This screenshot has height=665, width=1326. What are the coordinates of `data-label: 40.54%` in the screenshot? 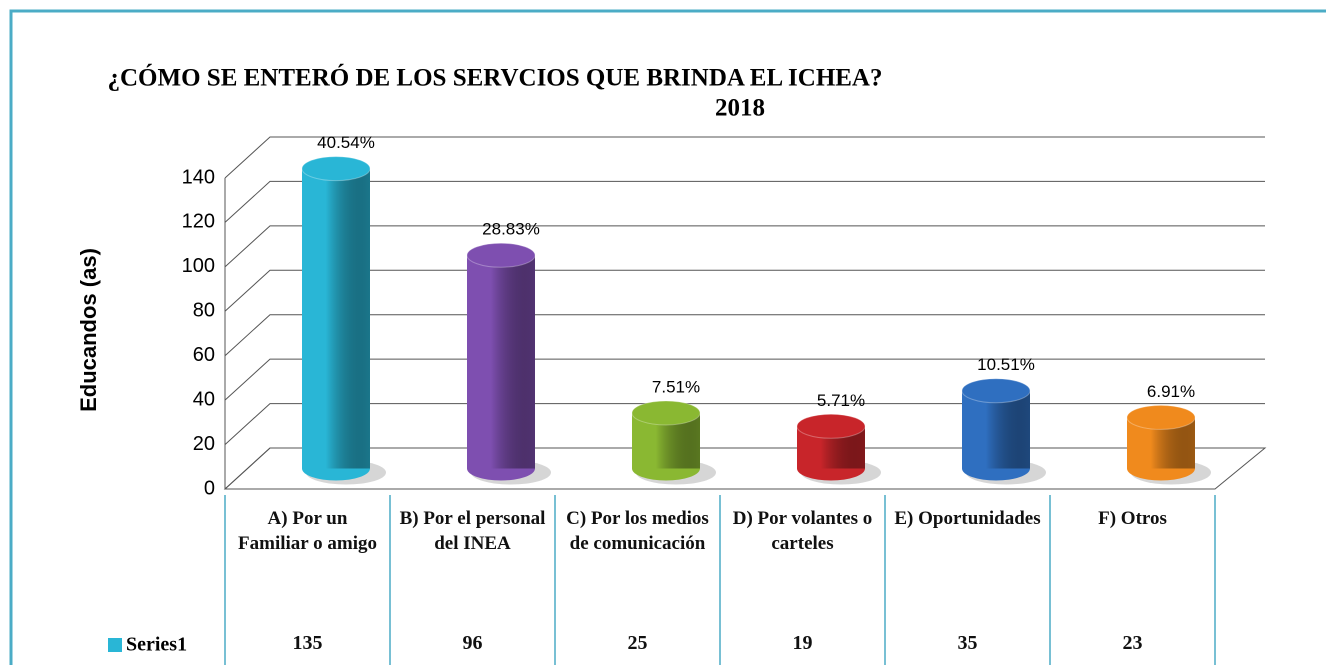 It's located at (346, 142).